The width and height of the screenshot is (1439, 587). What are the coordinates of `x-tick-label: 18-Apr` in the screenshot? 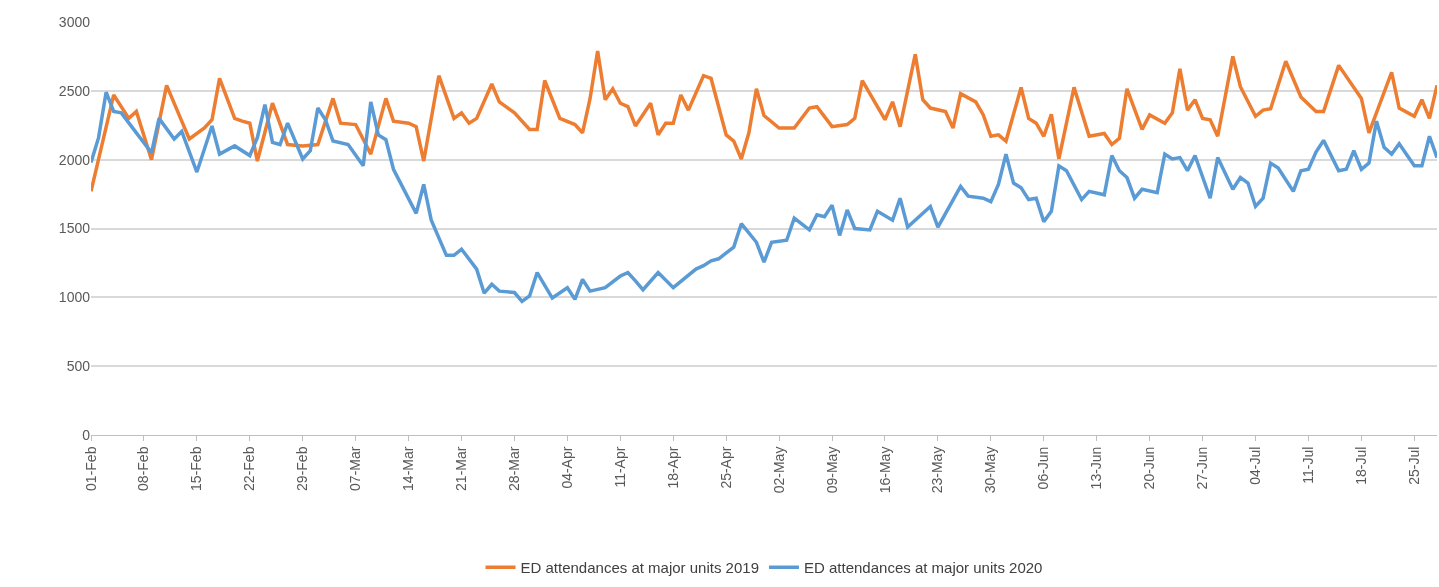 It's located at (672, 467).